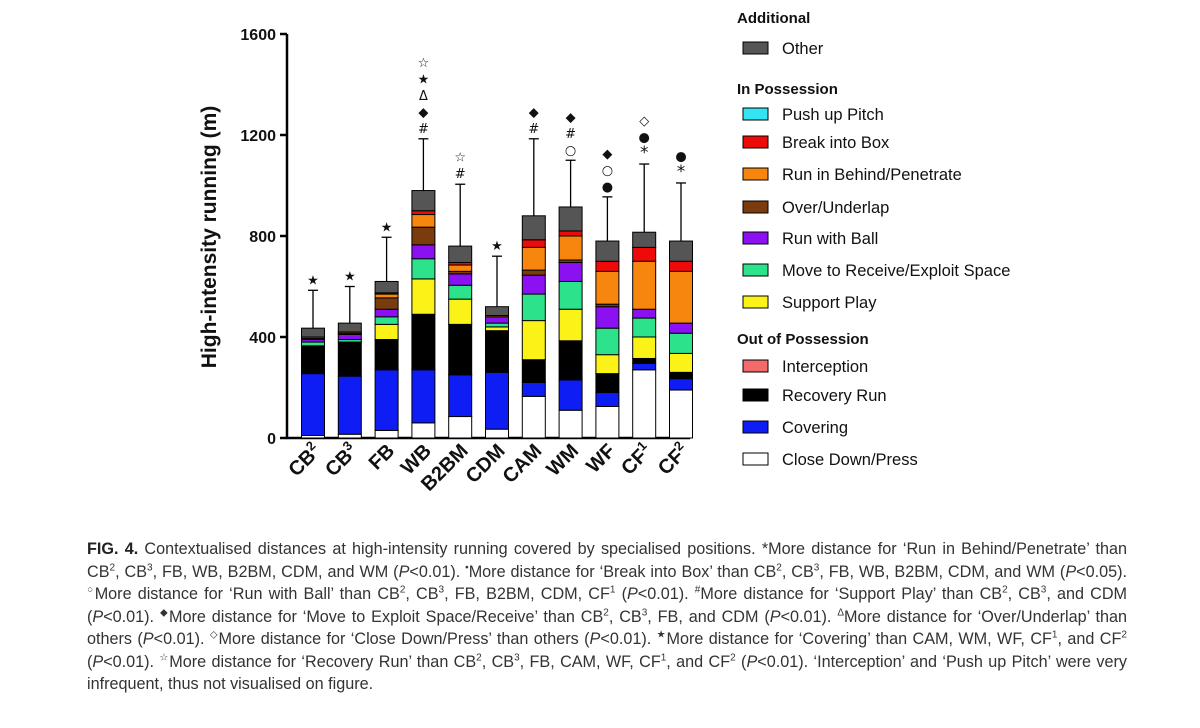 This screenshot has width=1200, height=728. What do you see at coordinates (755, 207) in the screenshot?
I see `legend-swatch-over-underlap` at bounding box center [755, 207].